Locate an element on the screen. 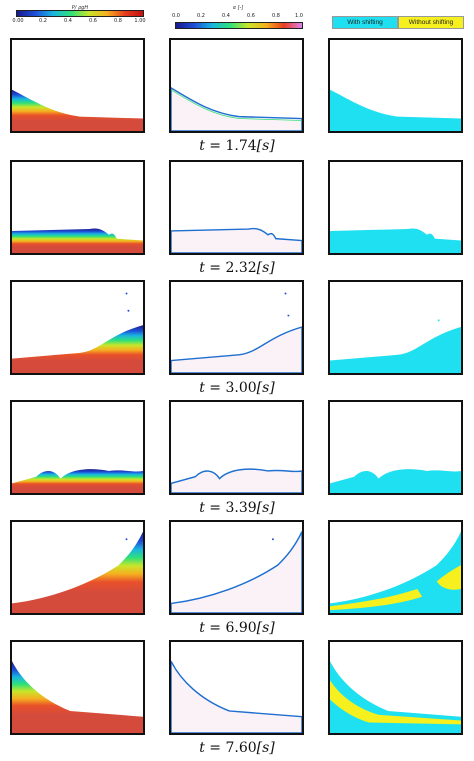 The height and width of the screenshot is (761, 474). pressure-tick: 0.4 is located at coordinates (68, 21).